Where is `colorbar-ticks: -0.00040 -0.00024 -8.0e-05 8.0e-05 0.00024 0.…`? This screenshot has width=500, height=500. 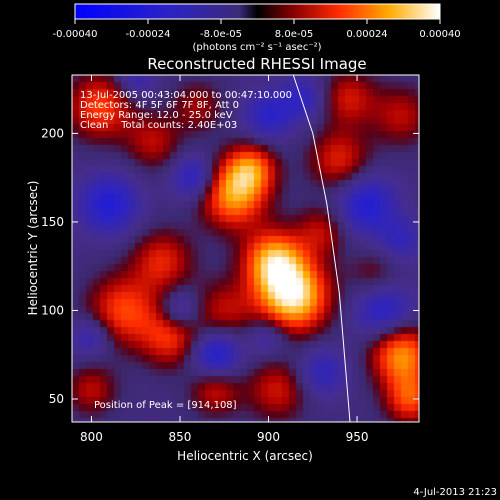 colorbar-ticks: -0.00040 -0.00024 -8.0e-05 8.0e-05 0.00024 0.… is located at coordinates (257, 29).